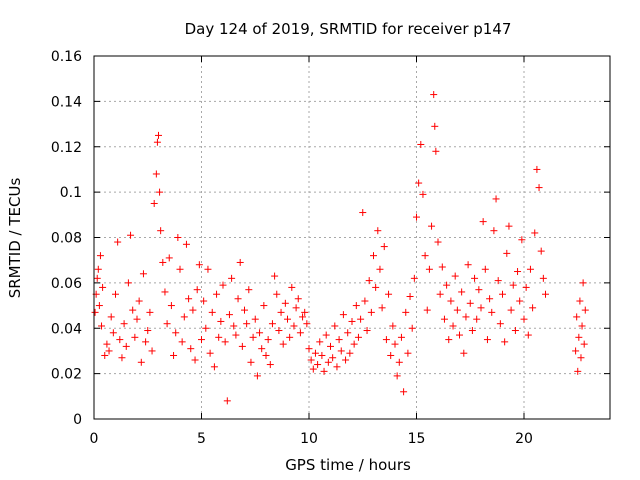 This screenshot has height=480, width=640. I want to click on y-tick-label-2: 0.04, so click(66, 329).